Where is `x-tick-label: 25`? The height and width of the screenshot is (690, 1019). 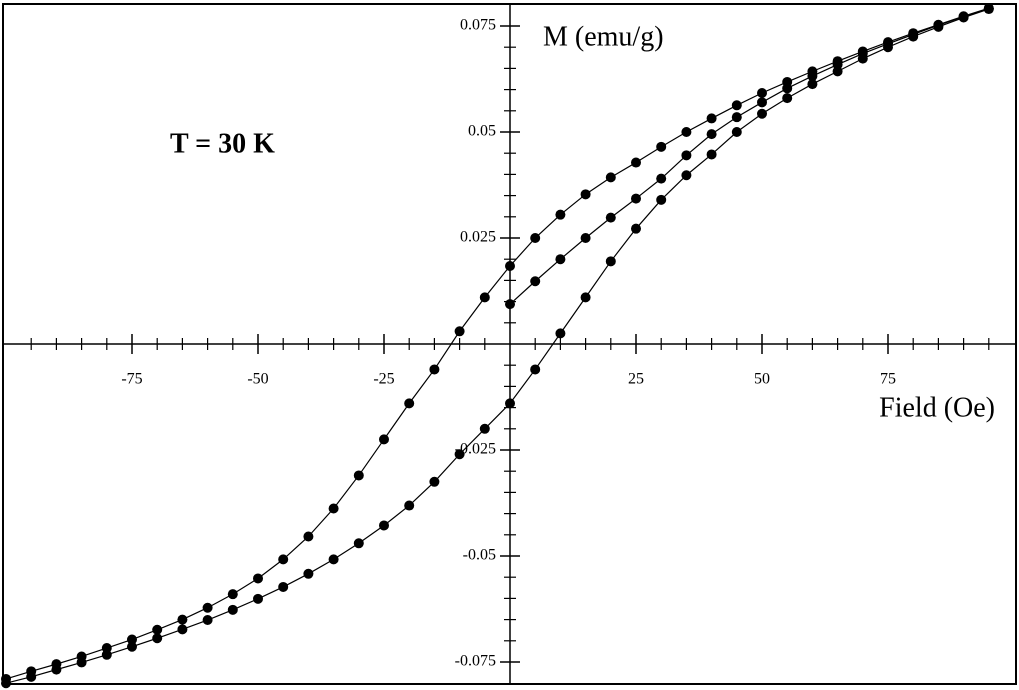 x-tick-label: 25 is located at coordinates (636, 379).